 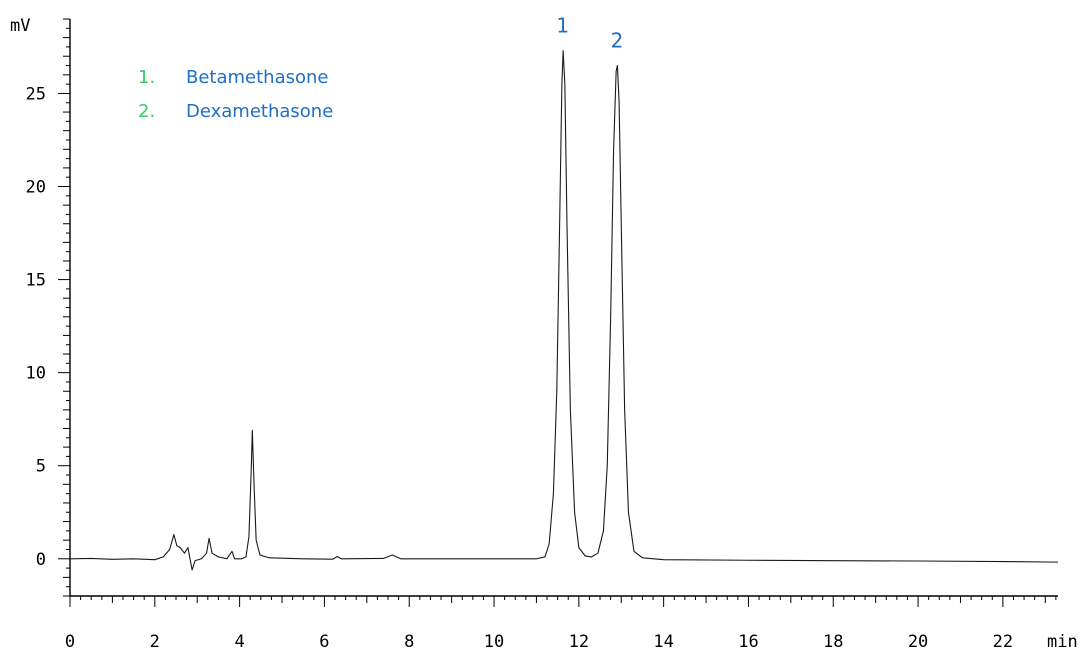 What do you see at coordinates (146, 77) in the screenshot?
I see `legend-item-number: 1.` at bounding box center [146, 77].